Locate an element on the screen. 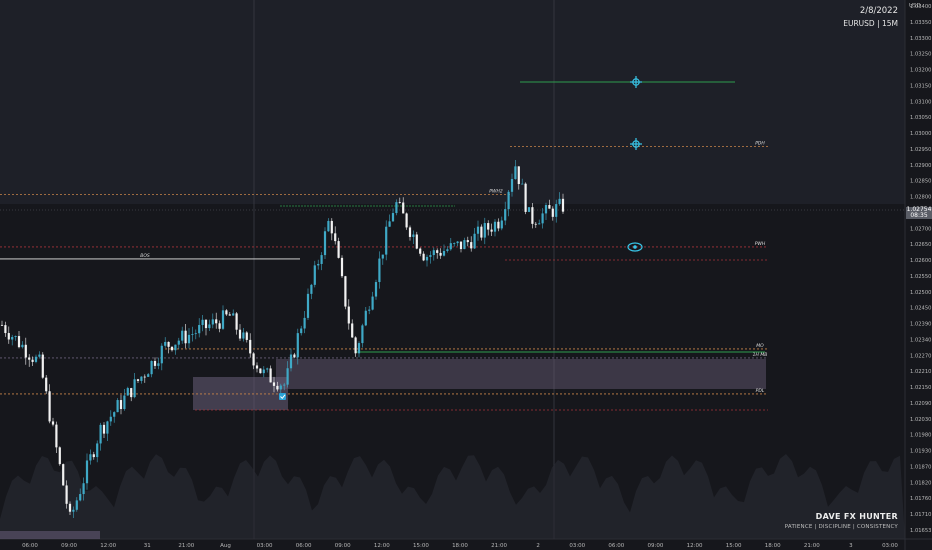 The width and height of the screenshot is (932, 550). time-tick-label: 06:00 is located at coordinates (304, 546).